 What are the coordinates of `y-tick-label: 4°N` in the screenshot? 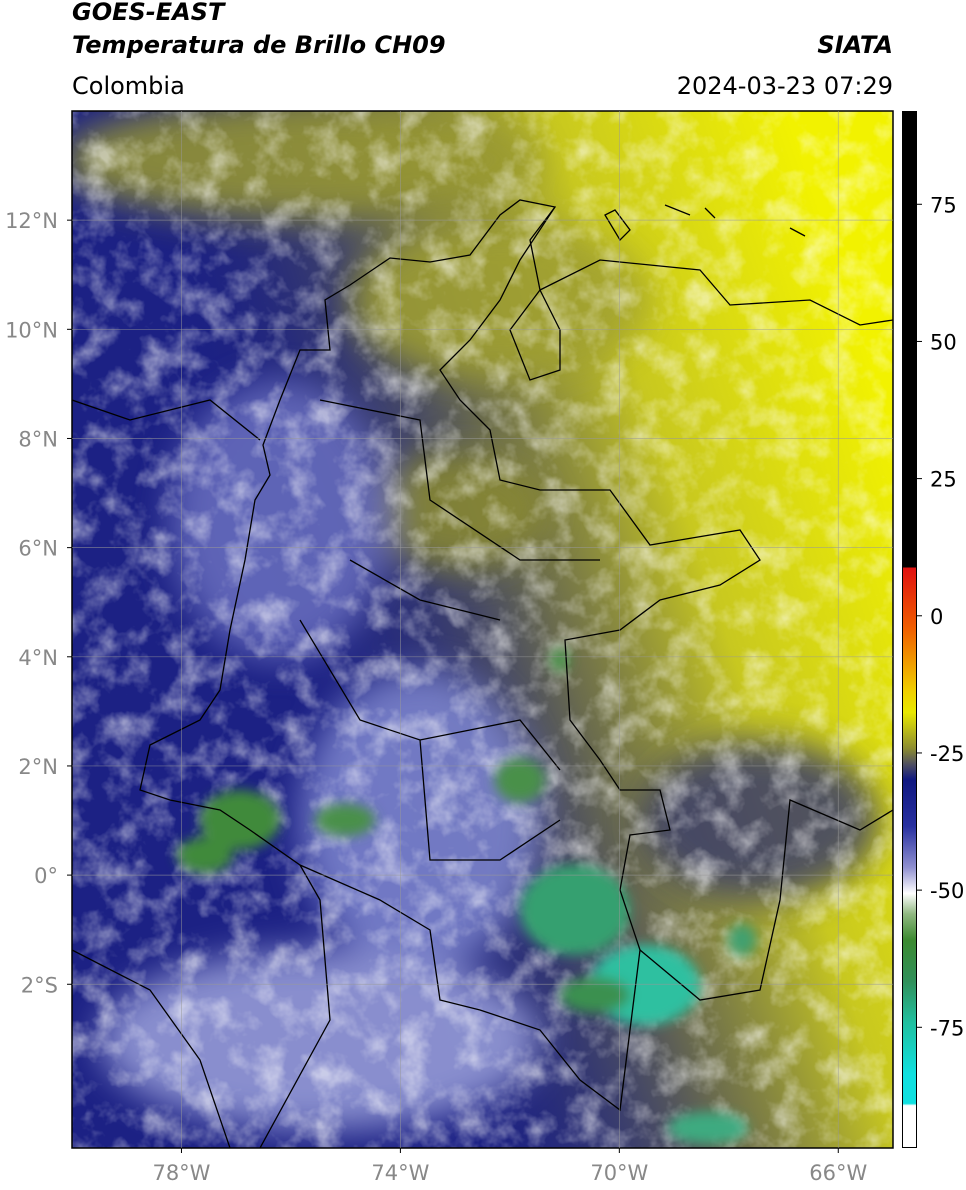 It's located at (38, 658).